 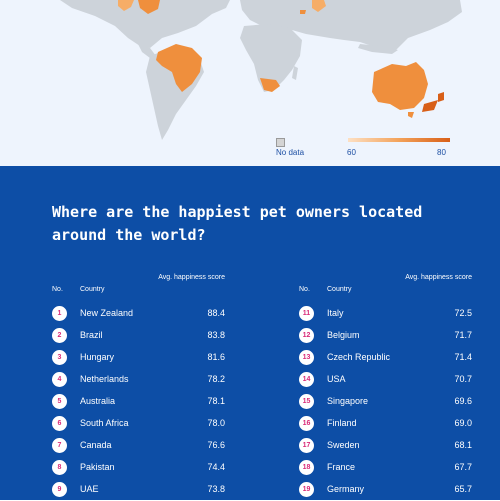 What do you see at coordinates (59, 313) in the screenshot?
I see `rank-badge: 1` at bounding box center [59, 313].